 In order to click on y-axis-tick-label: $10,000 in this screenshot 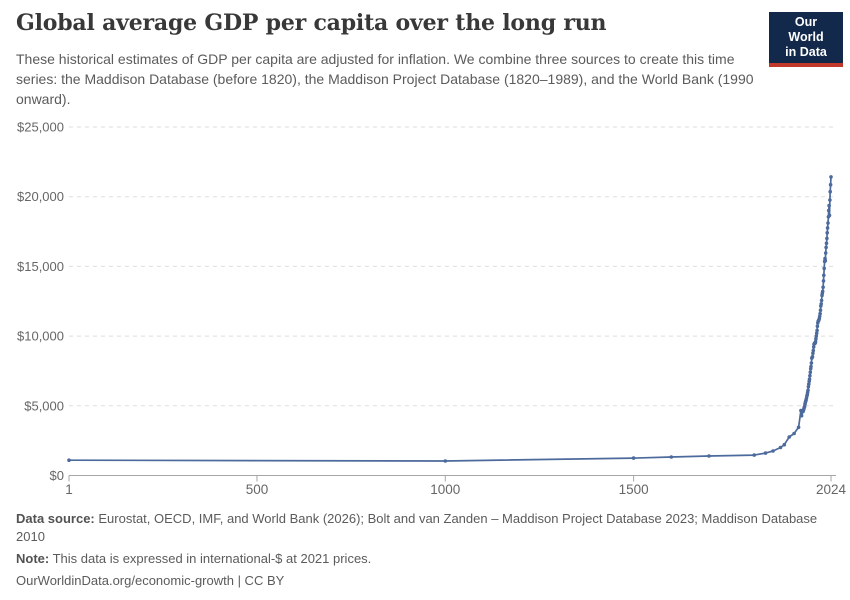, I will do `click(40, 336)`.